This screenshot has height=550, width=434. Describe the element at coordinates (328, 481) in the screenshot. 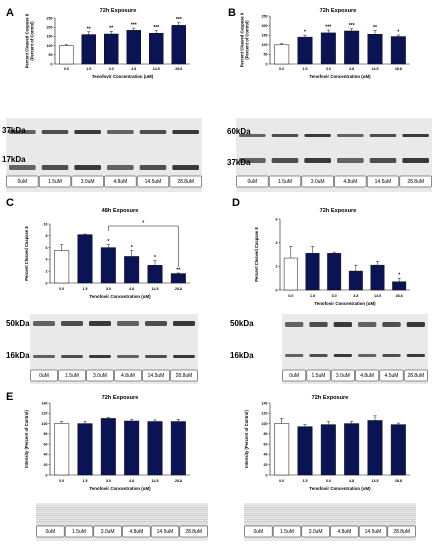

I see `category-label: 3.0` at that location.